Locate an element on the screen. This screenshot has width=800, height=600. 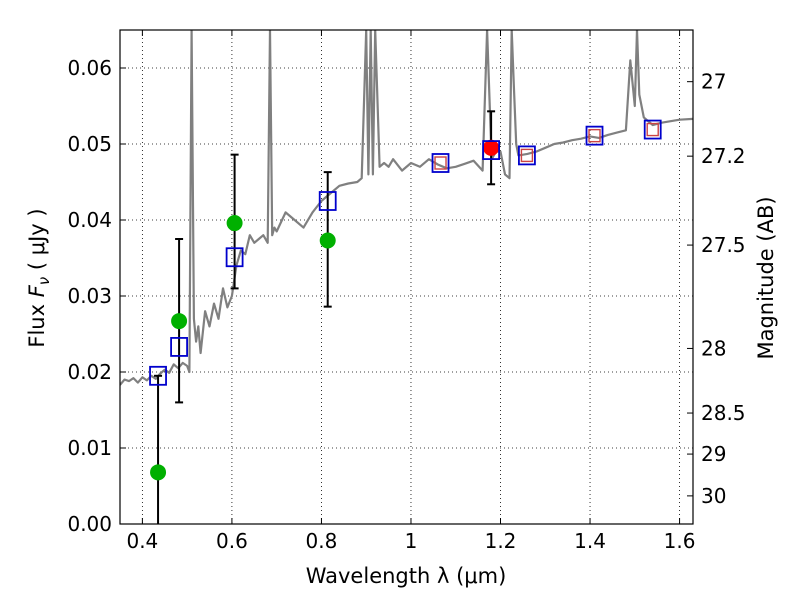
right-tick-label: 28.5 is located at coordinates (723, 413).